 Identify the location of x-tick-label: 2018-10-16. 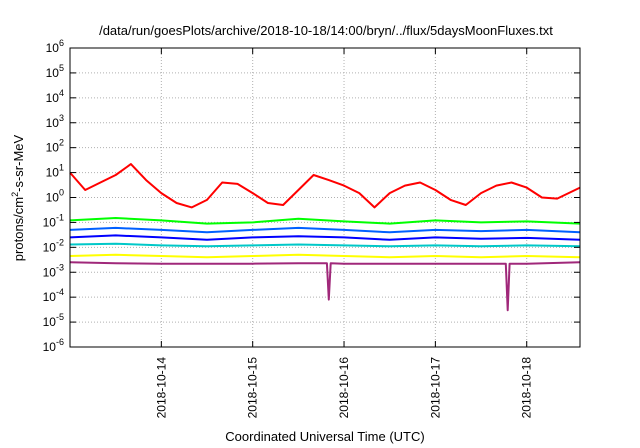
(344, 388).